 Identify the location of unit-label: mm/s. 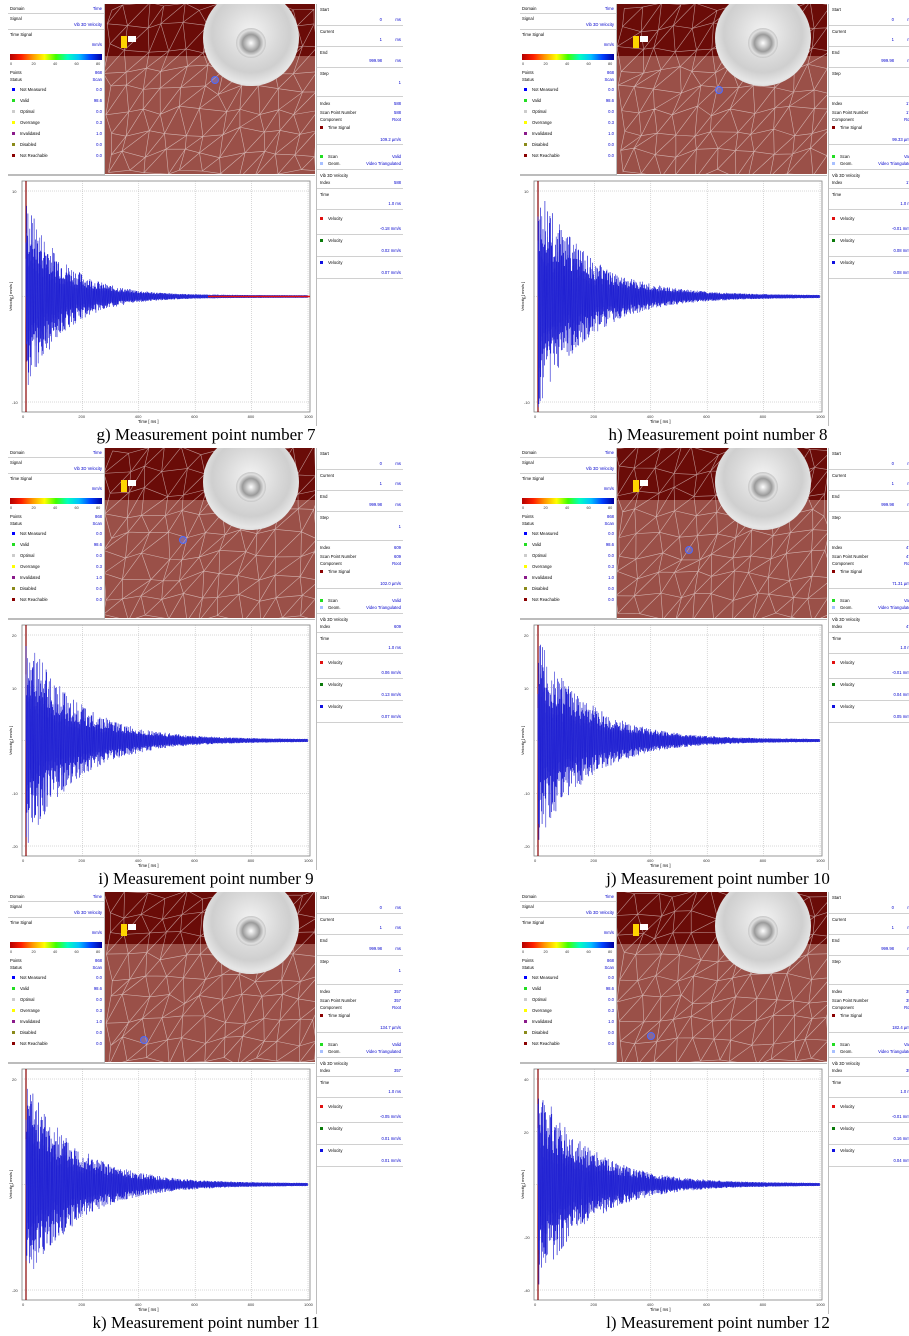
(608, 488).